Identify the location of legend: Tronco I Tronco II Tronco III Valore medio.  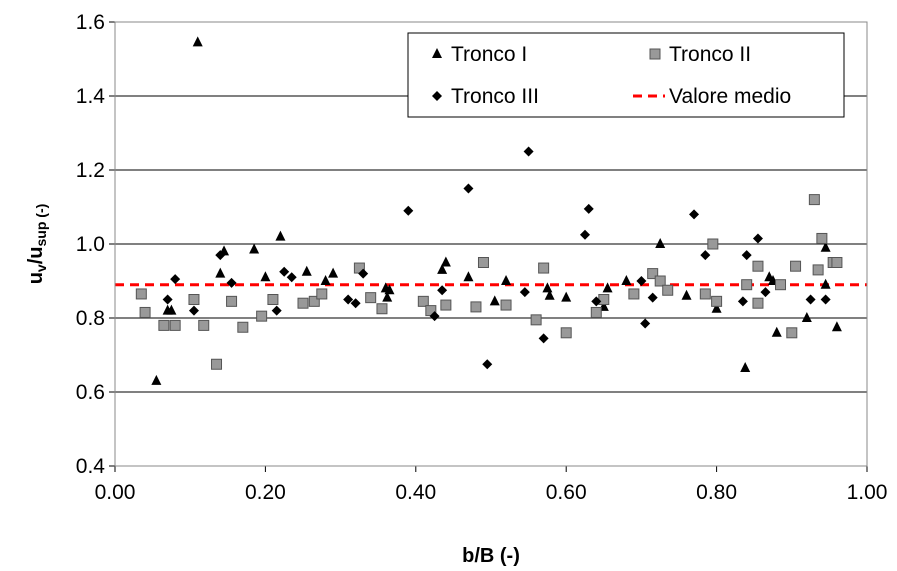
(626, 75).